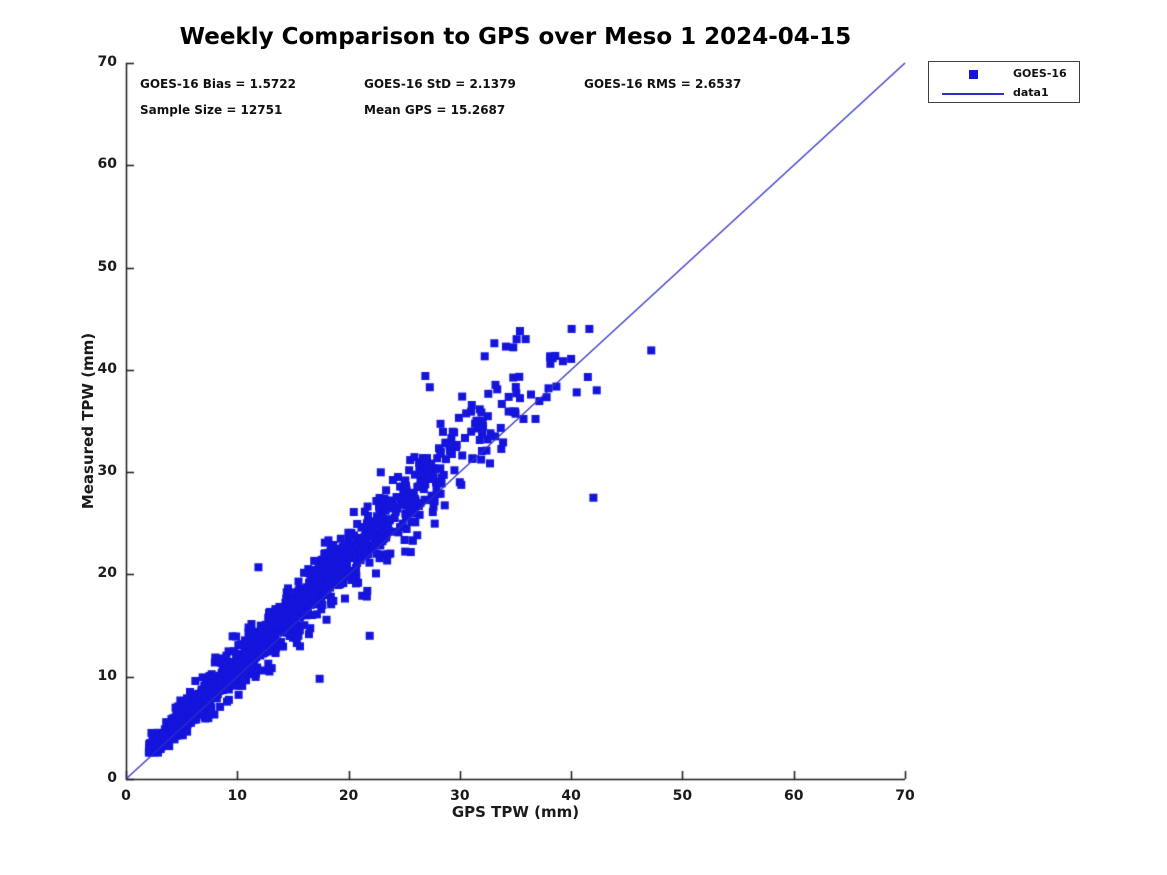  Describe the element at coordinates (348, 796) in the screenshot. I see `x-tick-label: 20` at that location.